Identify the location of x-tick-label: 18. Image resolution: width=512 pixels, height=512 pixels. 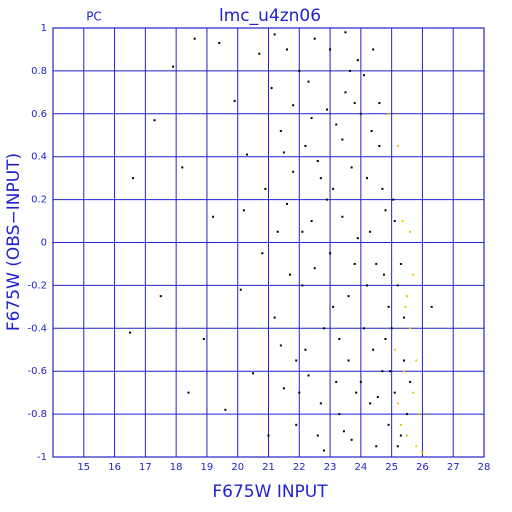
(176, 467).